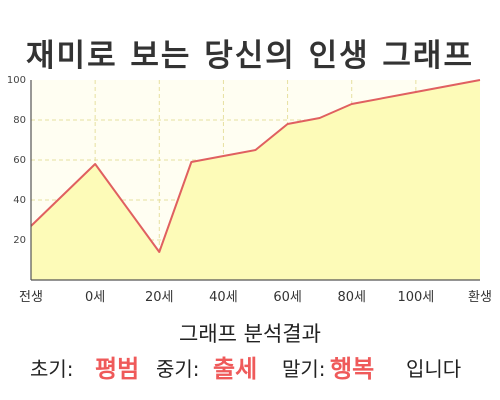  I want to click on x-tick-label: 환생, so click(480, 297).